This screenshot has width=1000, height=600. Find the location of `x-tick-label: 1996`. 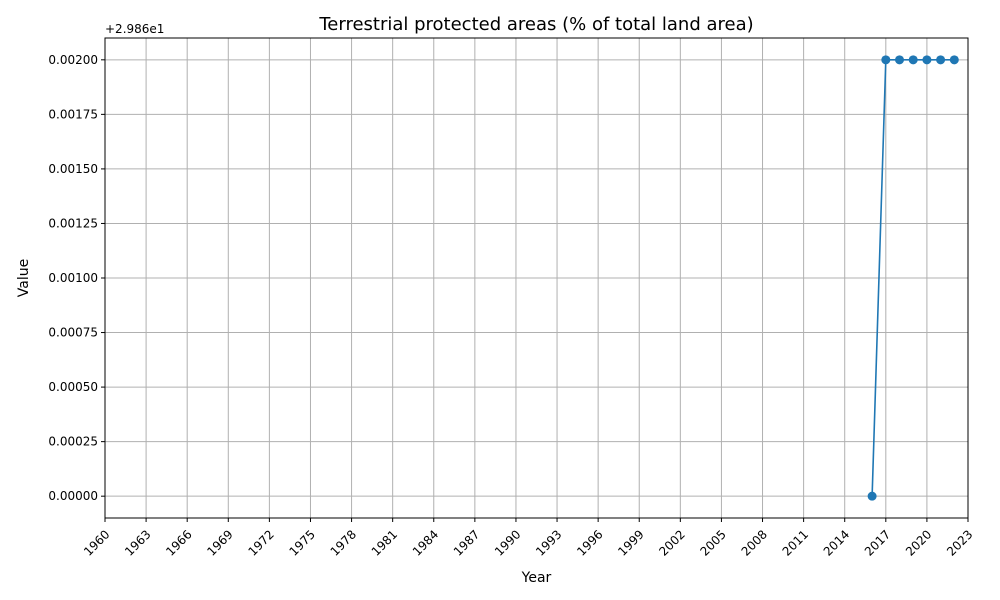

x-tick-label: 1996 is located at coordinates (589, 542).